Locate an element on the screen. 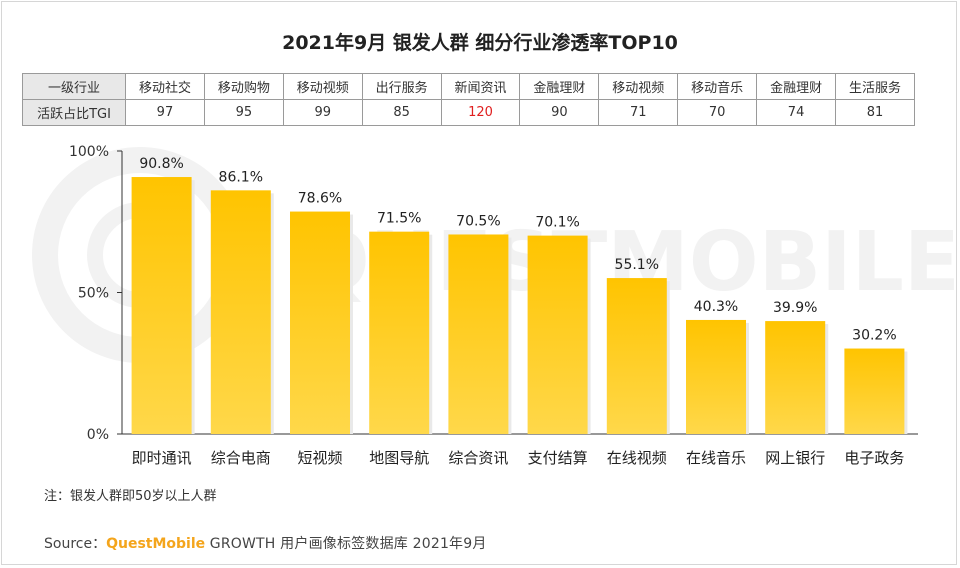  bar-value-label: 55.1% is located at coordinates (637, 265).